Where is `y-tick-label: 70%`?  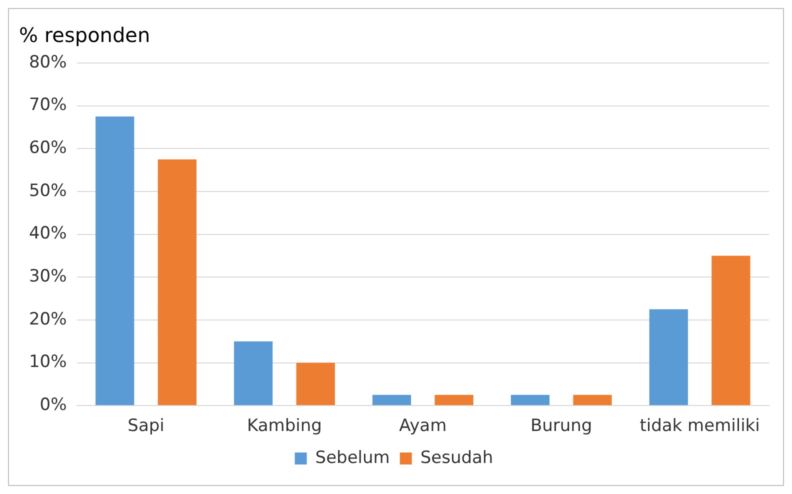 y-tick-label: 70% is located at coordinates (47, 105).